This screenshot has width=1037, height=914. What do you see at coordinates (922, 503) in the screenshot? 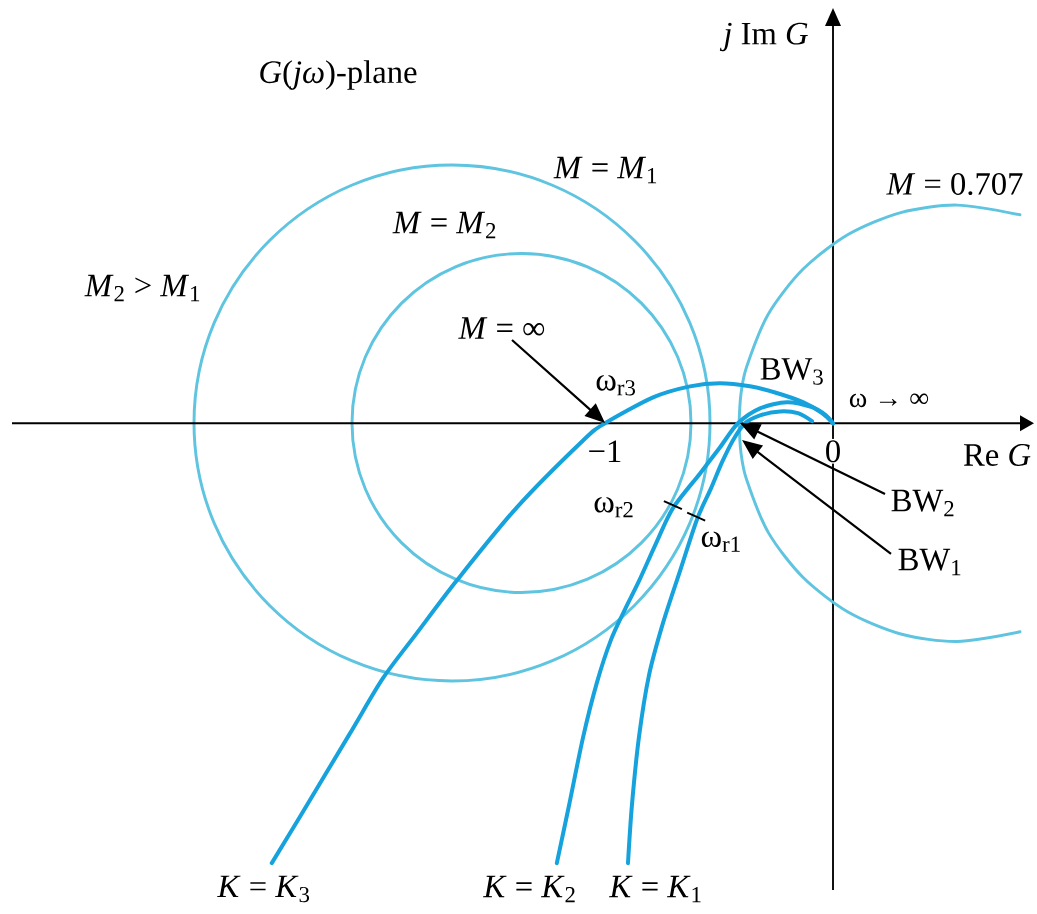
I see `annotation: BW$_{2}$` at bounding box center [922, 503].